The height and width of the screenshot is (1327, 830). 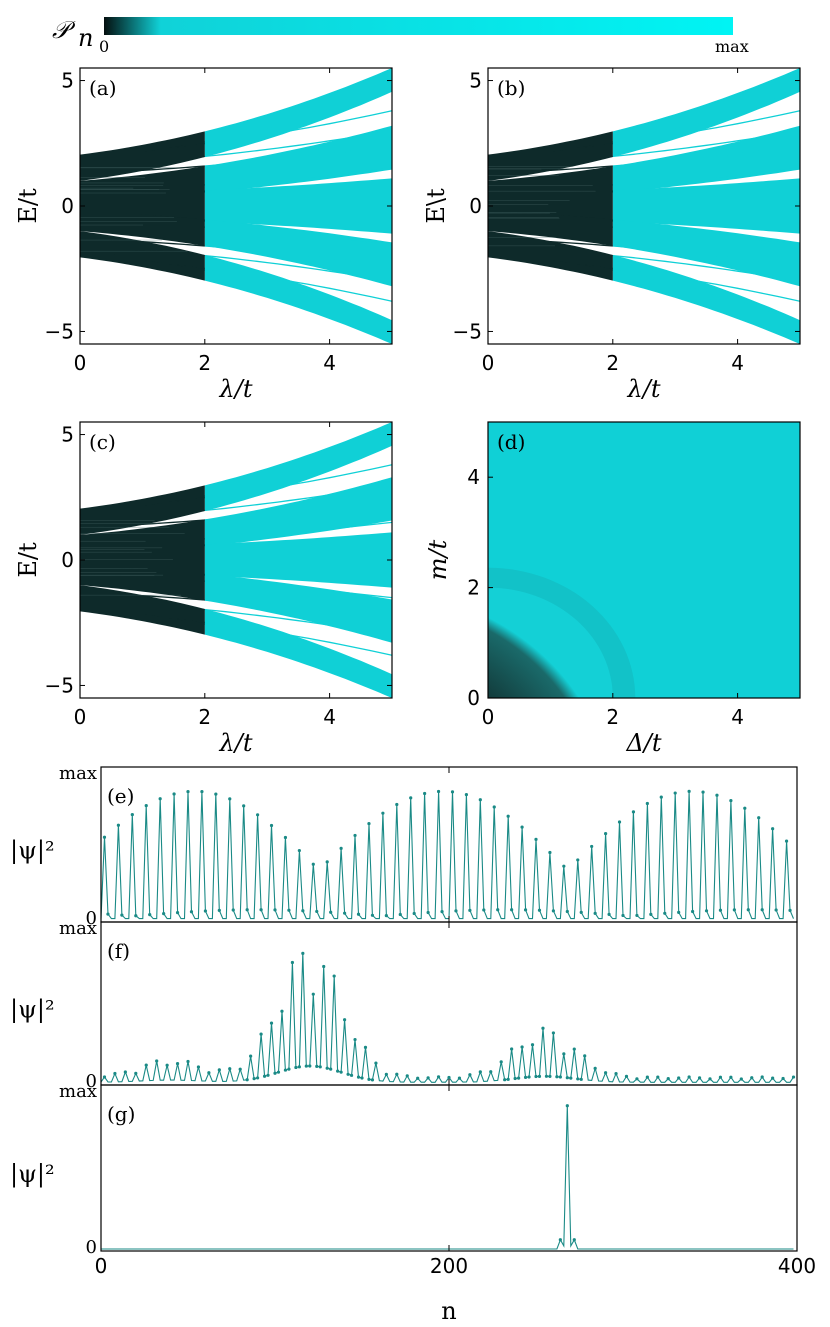 I want to click on panel-tag: (a), so click(x=103, y=88).